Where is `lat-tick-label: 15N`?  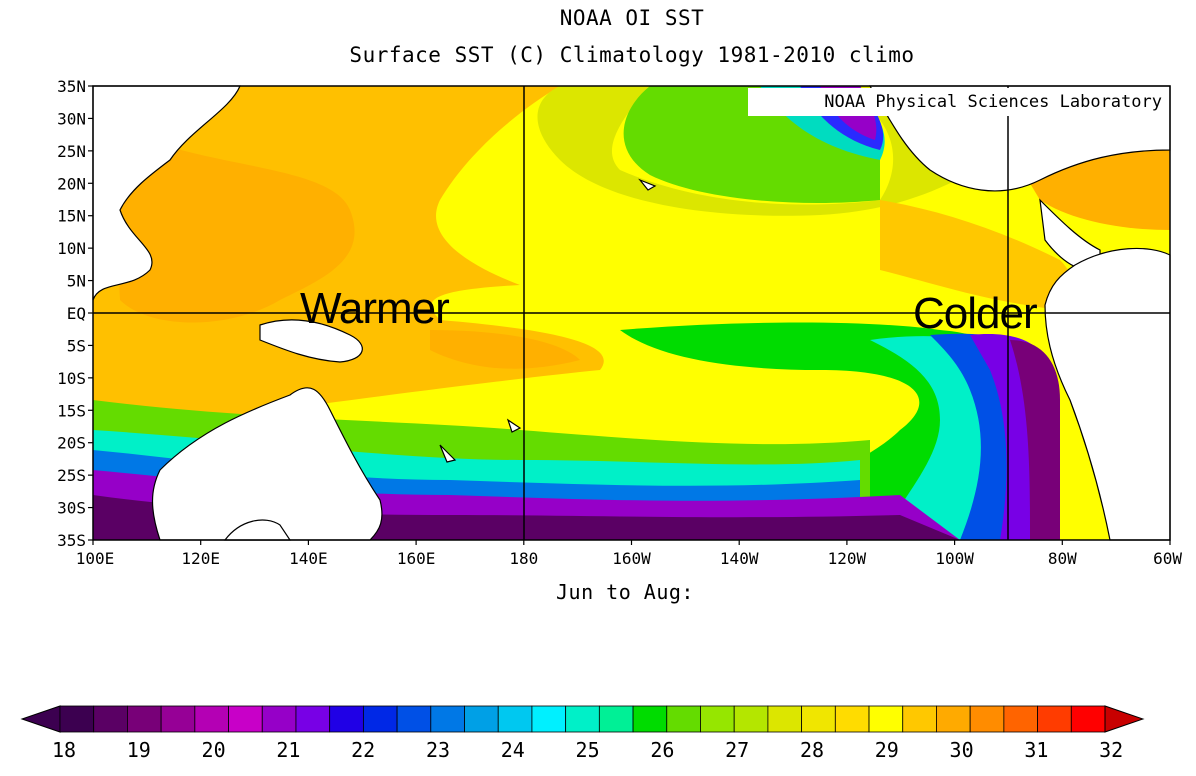 lat-tick-label: 15N is located at coordinates (71, 216).